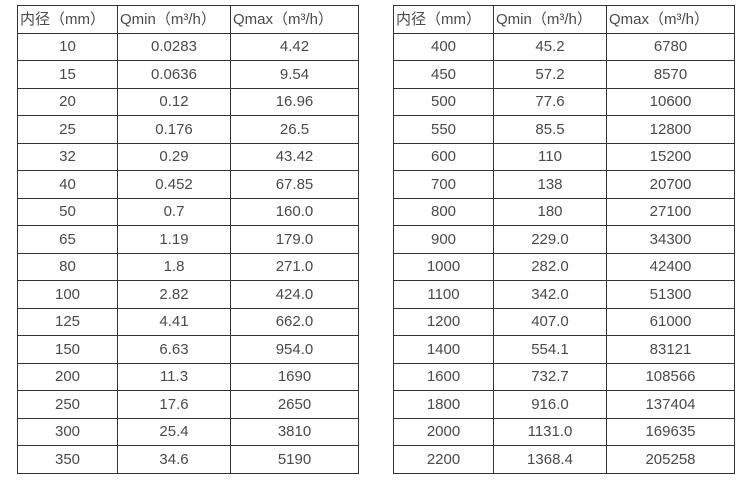 The width and height of the screenshot is (750, 483). I want to click on table-row: 125 4.41 662.0, so click(188, 321).